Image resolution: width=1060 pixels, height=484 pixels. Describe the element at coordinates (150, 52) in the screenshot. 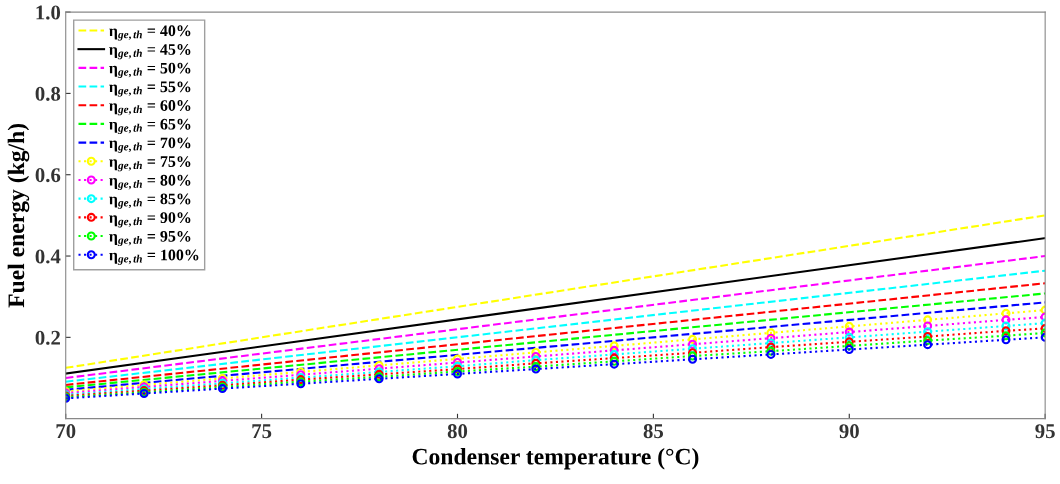

I see `legend-label: η$_{ge,th}$ = 45%` at that location.